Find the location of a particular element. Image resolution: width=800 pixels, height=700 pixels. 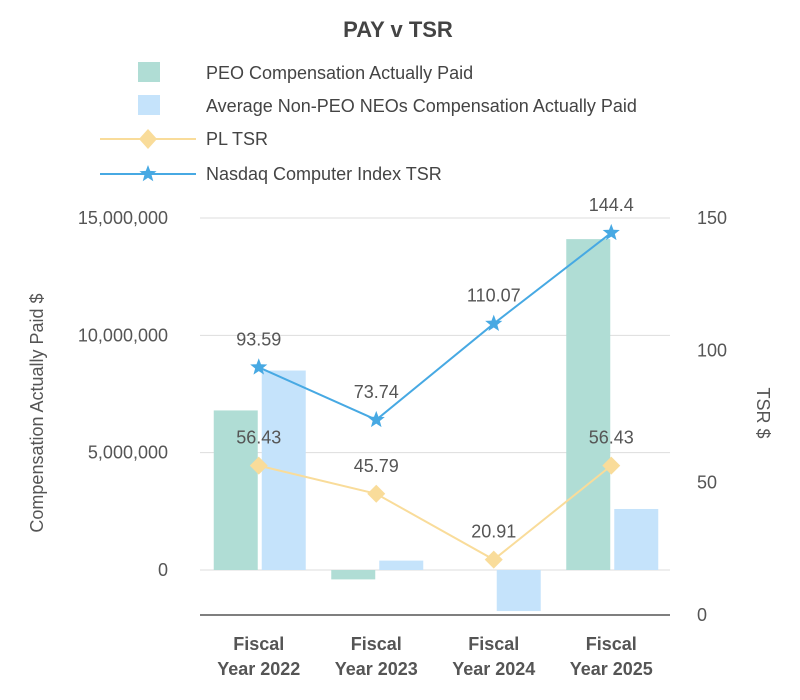

right-axis-ticks: 0 50 100 150 is located at coordinates (712, 416).